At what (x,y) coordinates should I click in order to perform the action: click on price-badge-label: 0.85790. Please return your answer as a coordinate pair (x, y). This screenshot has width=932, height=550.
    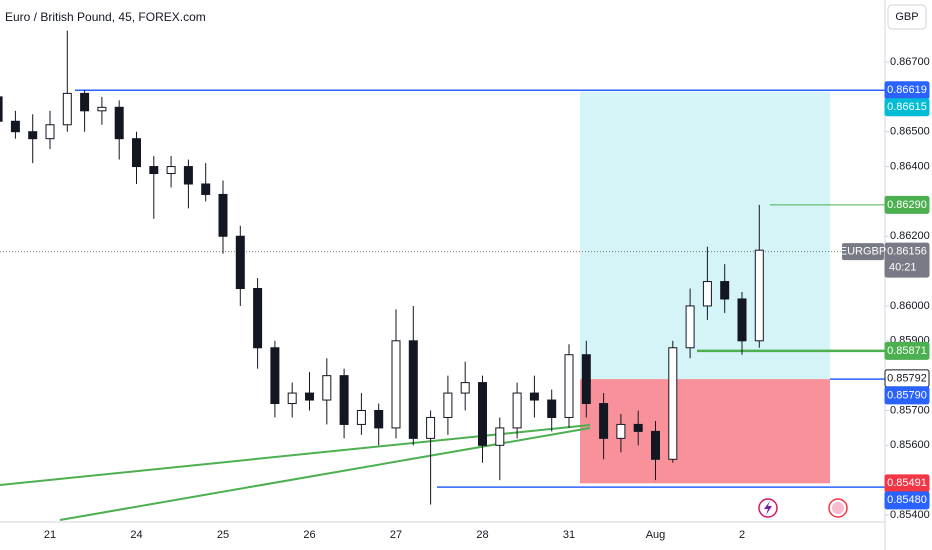
    Looking at the image, I should click on (907, 395).